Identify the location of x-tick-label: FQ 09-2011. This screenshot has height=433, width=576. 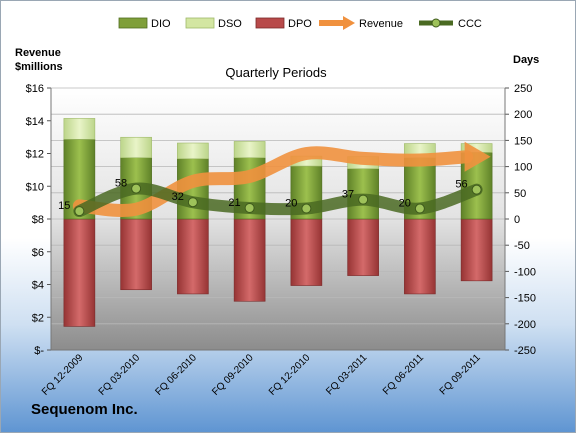
(460, 374).